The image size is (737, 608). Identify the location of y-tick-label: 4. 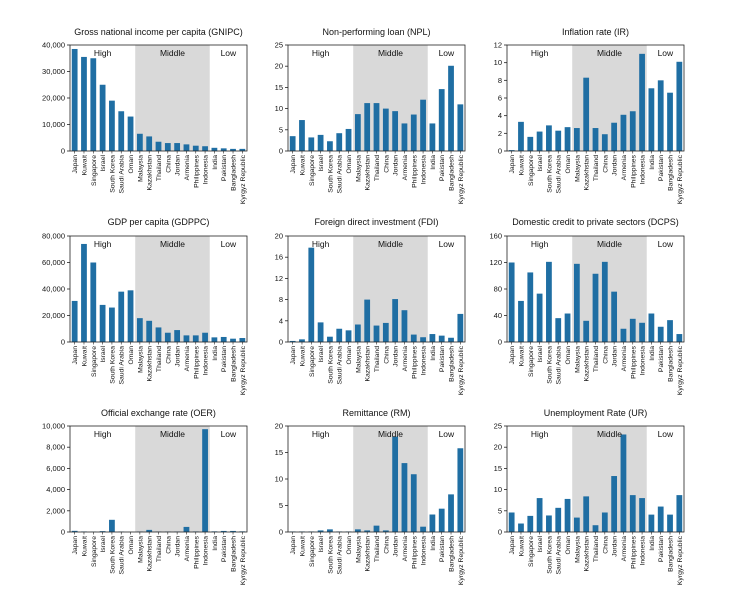
(500, 115).